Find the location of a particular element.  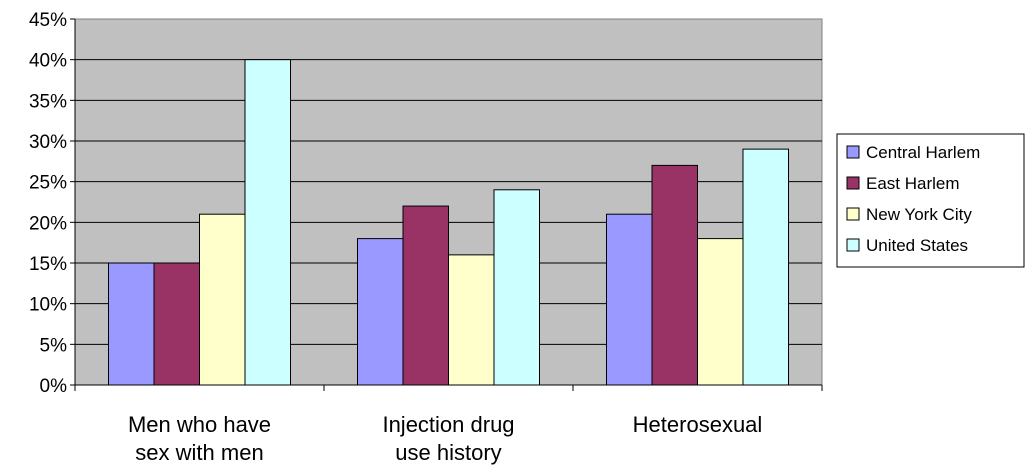

legend-label: Central Harlem is located at coordinates (923, 152).